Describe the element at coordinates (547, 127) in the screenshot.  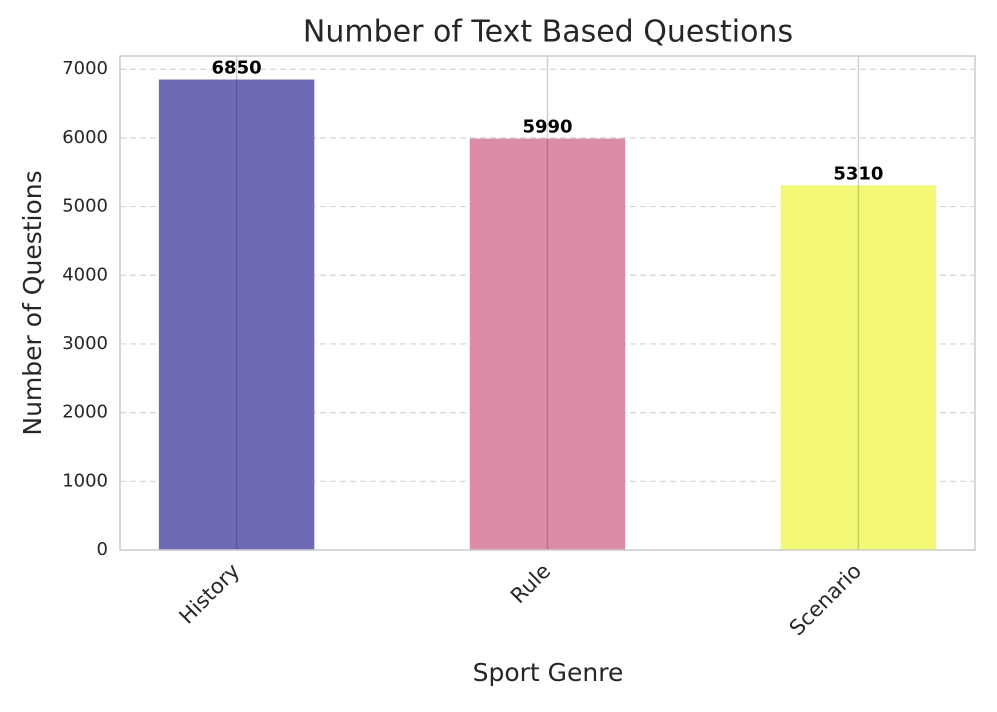
I see `value-label: 5990` at that location.